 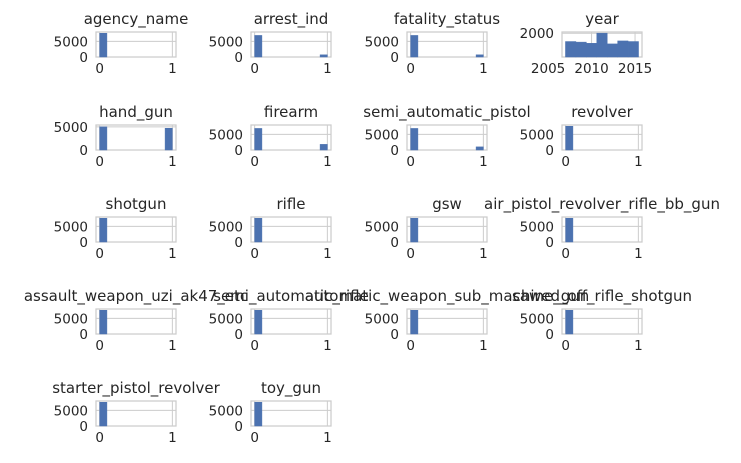 I want to click on subplot-year: year 2005 2010 2015 2000, so click(x=586, y=43).